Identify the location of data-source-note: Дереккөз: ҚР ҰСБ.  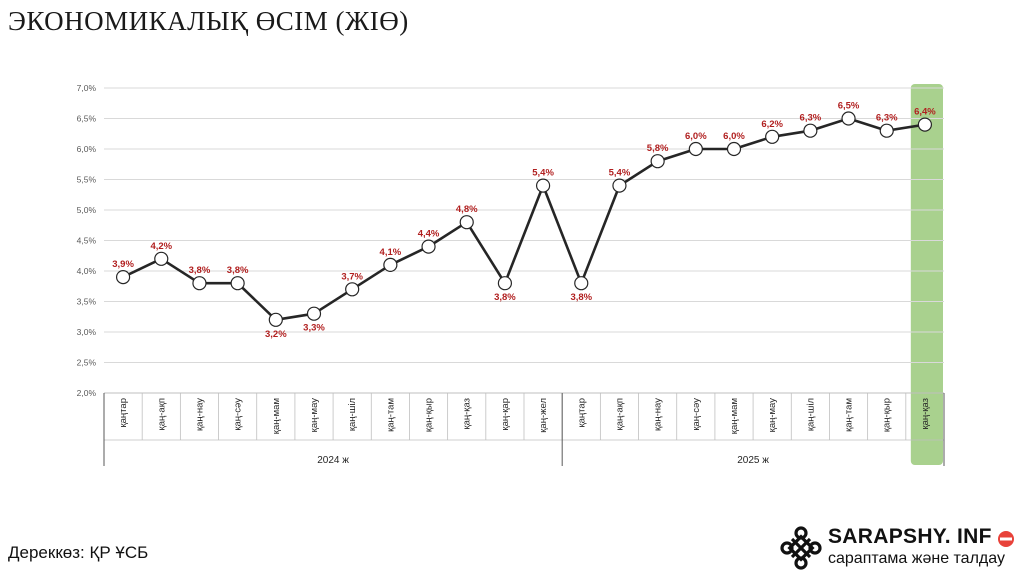
(78, 552).